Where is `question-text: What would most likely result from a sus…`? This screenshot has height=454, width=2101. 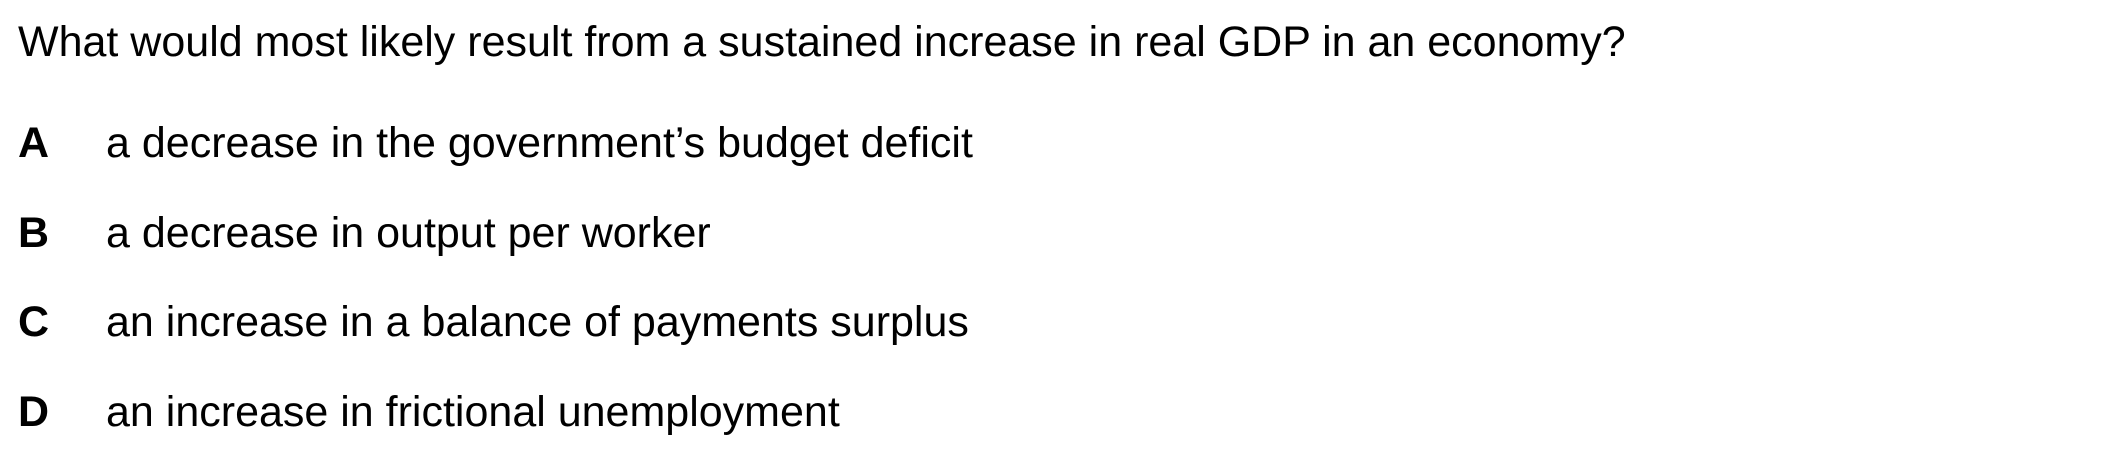
question-text: What would most likely result from a sus… is located at coordinates (822, 42).